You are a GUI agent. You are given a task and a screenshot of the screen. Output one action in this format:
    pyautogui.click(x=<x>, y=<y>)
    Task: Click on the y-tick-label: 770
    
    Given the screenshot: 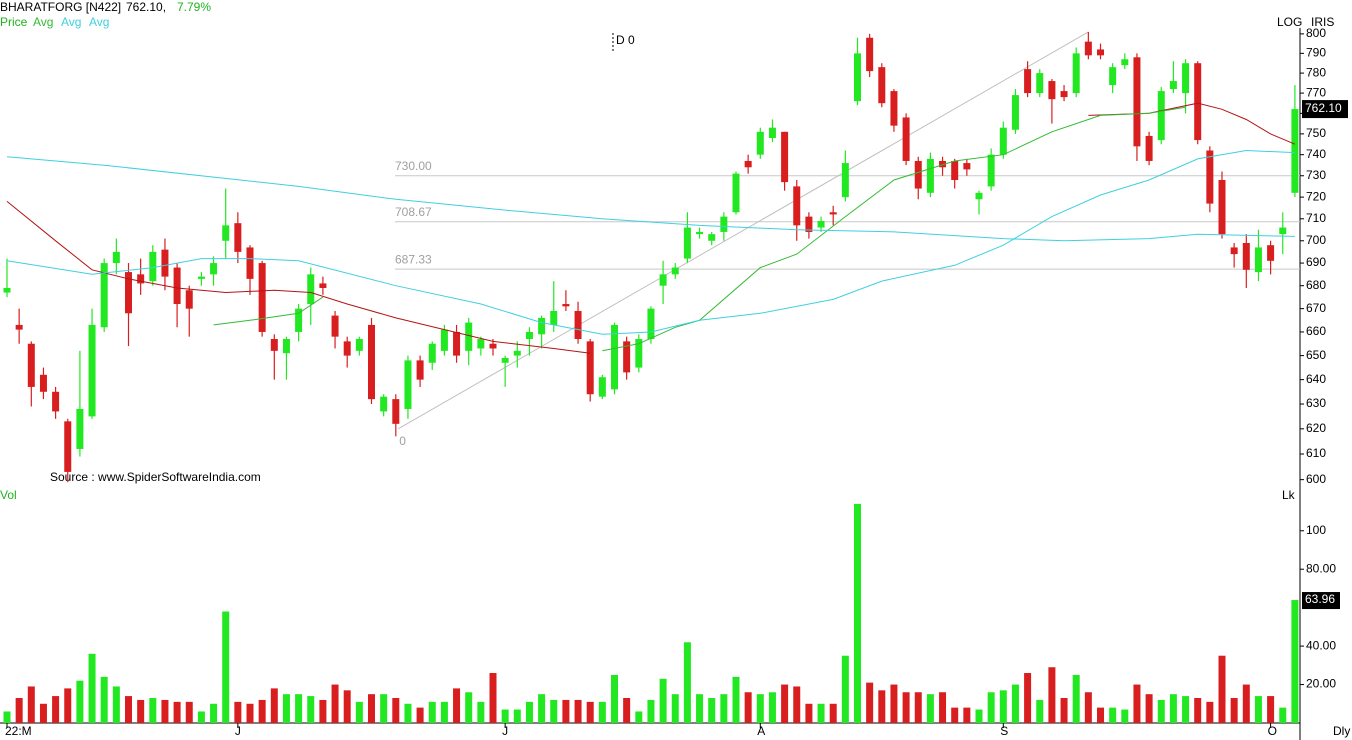 What is the action you would take?
    pyautogui.click(x=1316, y=92)
    